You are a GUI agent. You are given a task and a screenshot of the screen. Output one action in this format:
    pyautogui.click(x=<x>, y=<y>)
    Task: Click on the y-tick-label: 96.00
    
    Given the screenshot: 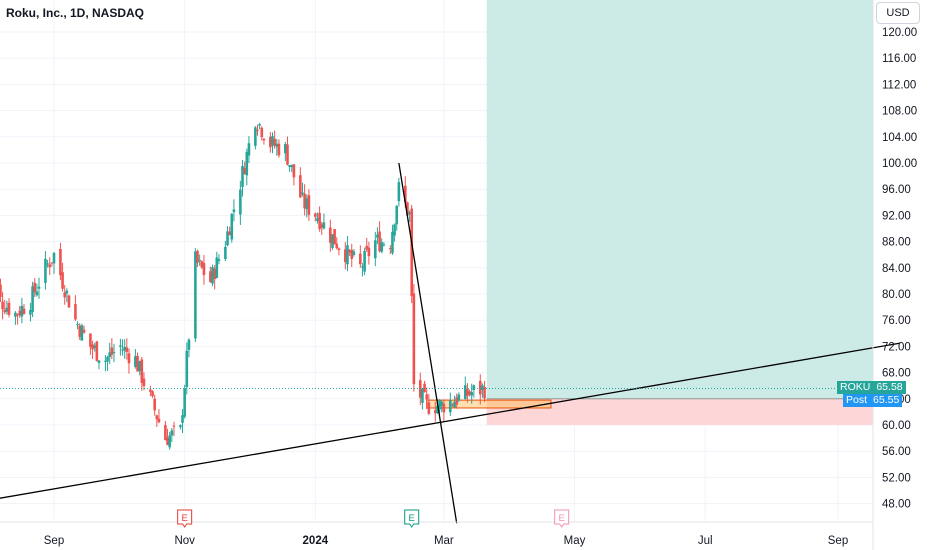 What is the action you would take?
    pyautogui.click(x=896, y=190)
    